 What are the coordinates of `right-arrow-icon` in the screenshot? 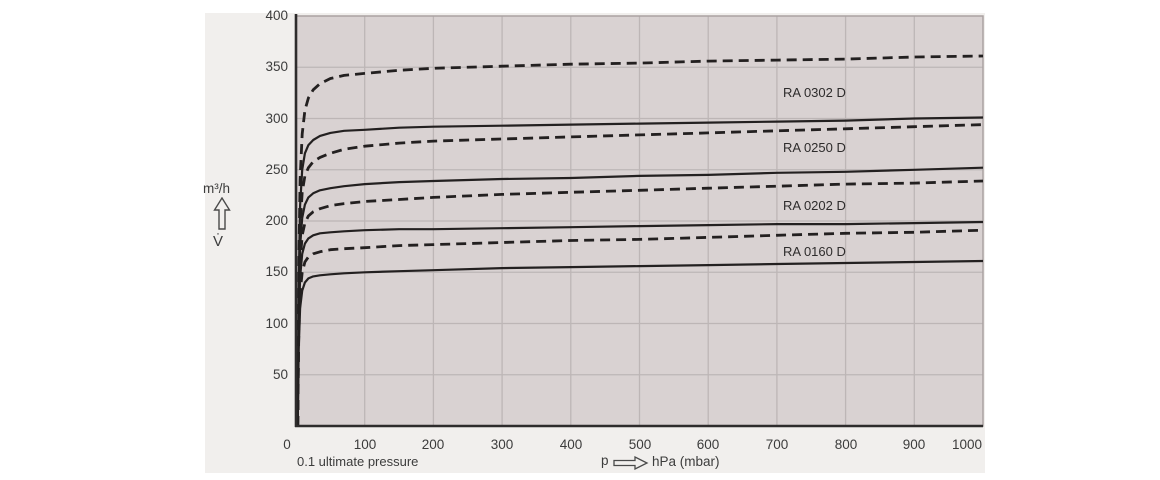 It's located at (631, 465).